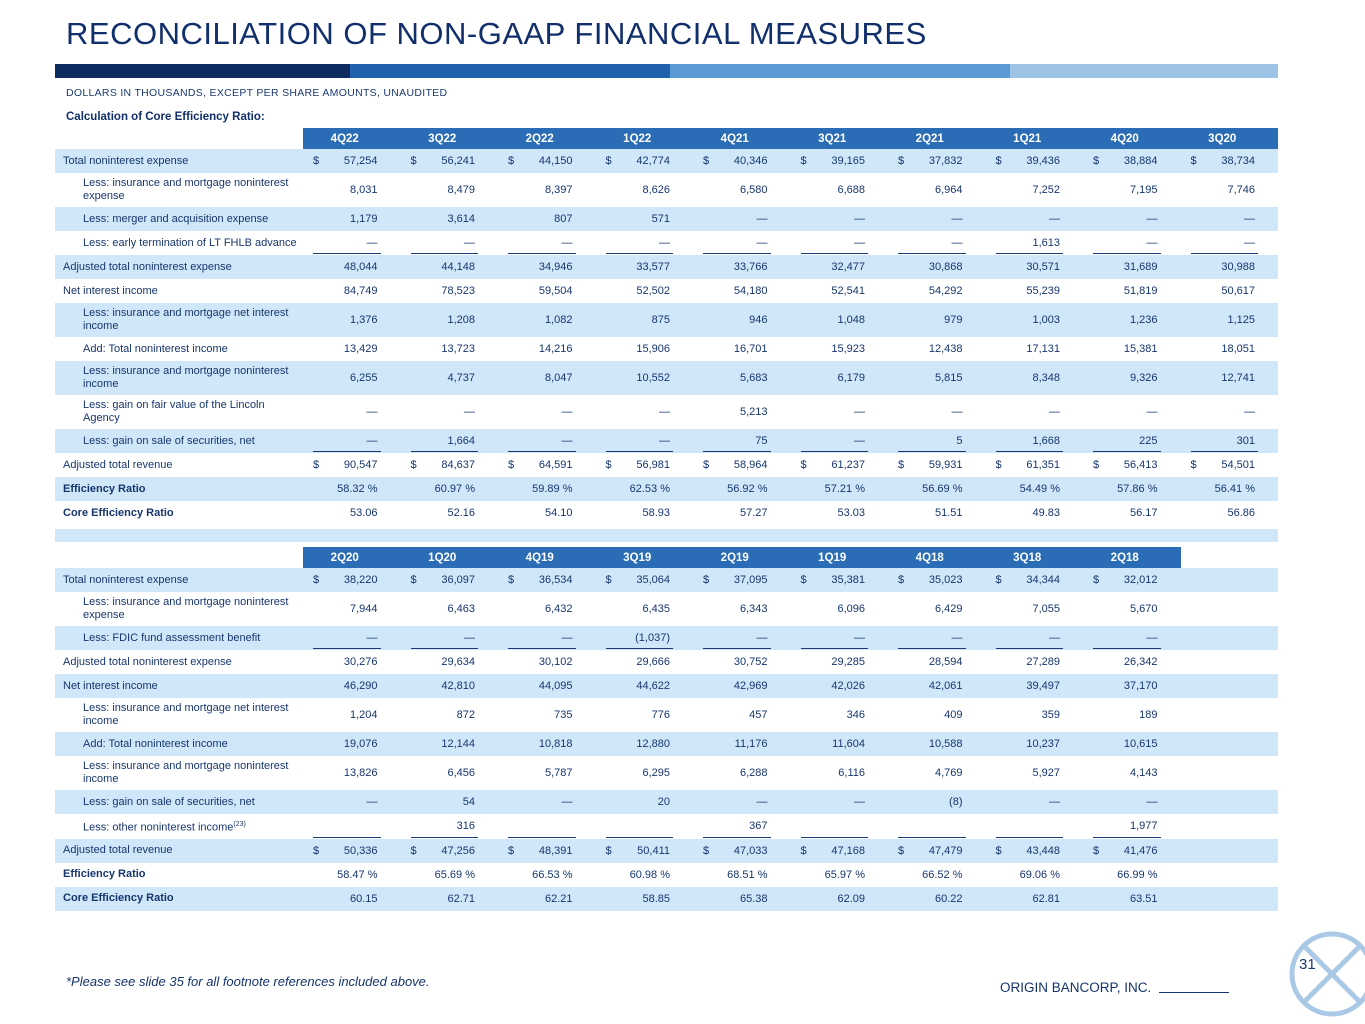 This screenshot has width=1365, height=1024. Describe the element at coordinates (1046, 378) in the screenshot. I see `cell-value: 8,348` at that location.